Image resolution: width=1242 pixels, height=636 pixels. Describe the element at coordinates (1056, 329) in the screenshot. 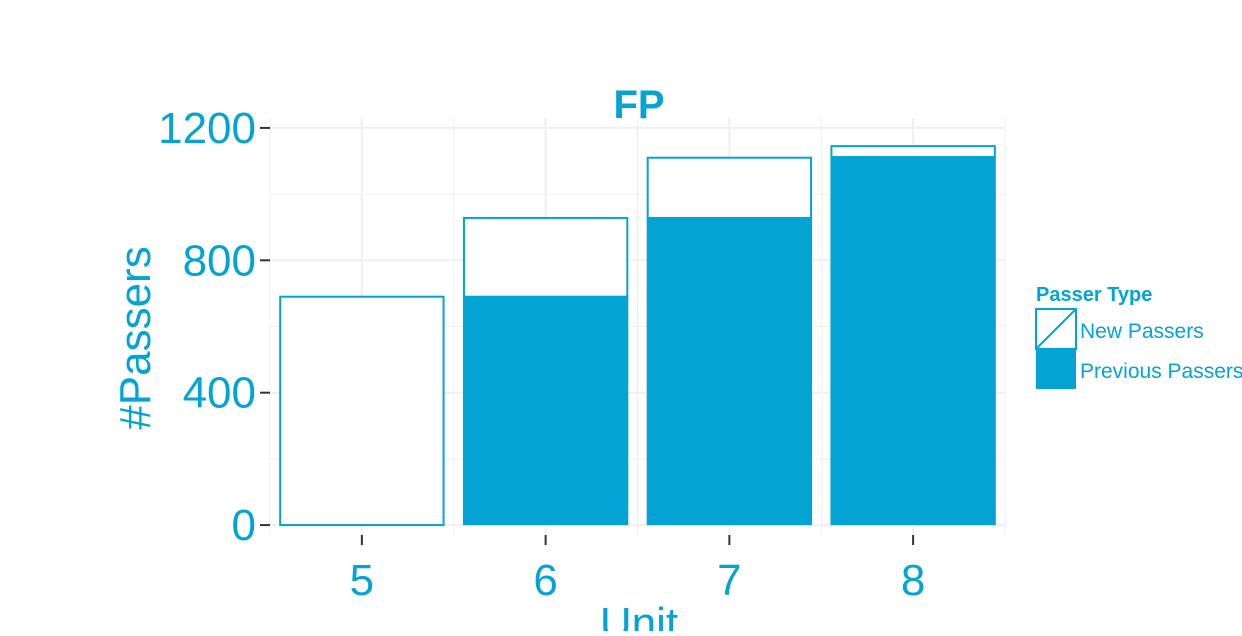

I see `legend-key-new-passers-diagonal` at that location.